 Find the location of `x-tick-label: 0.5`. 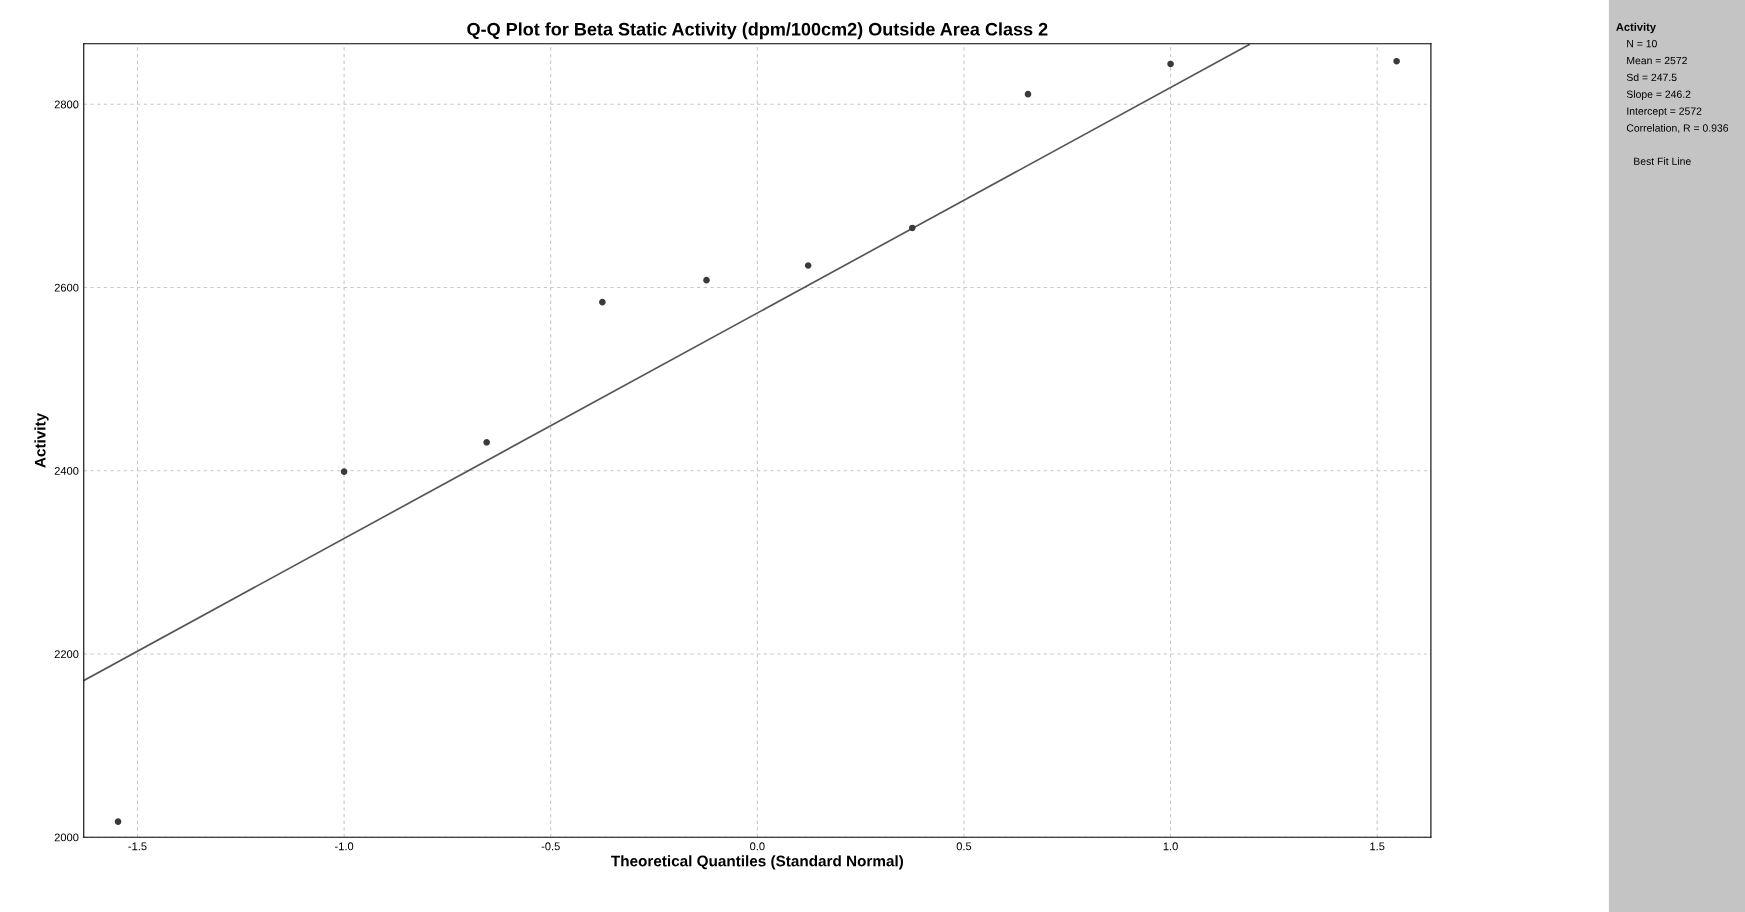

x-tick-label: 0.5 is located at coordinates (964, 846).